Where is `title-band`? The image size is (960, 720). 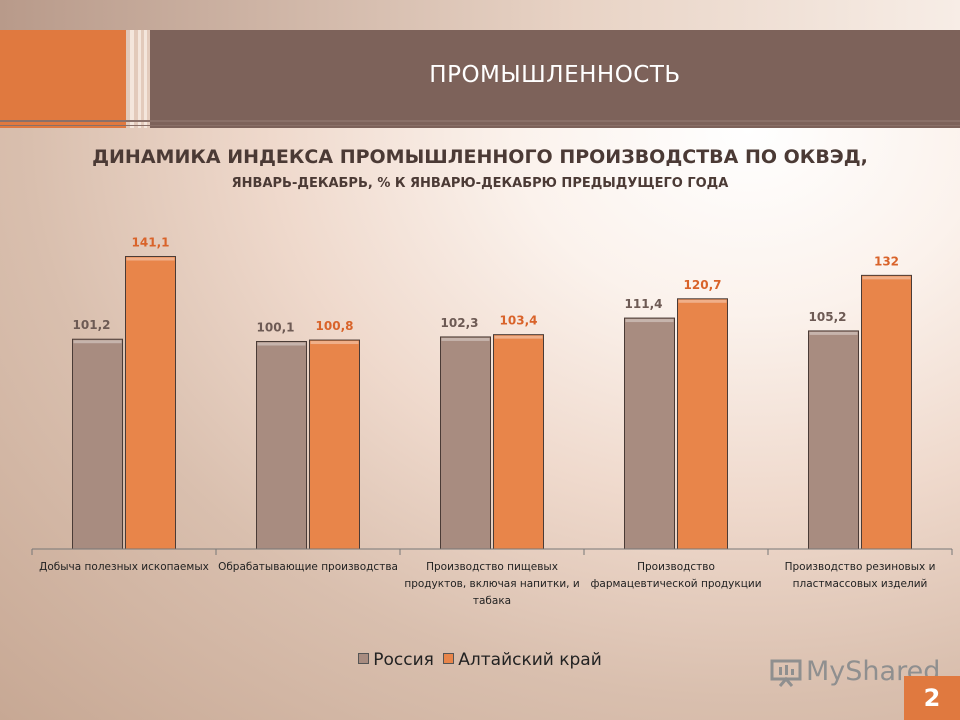 title-band is located at coordinates (555, 79).